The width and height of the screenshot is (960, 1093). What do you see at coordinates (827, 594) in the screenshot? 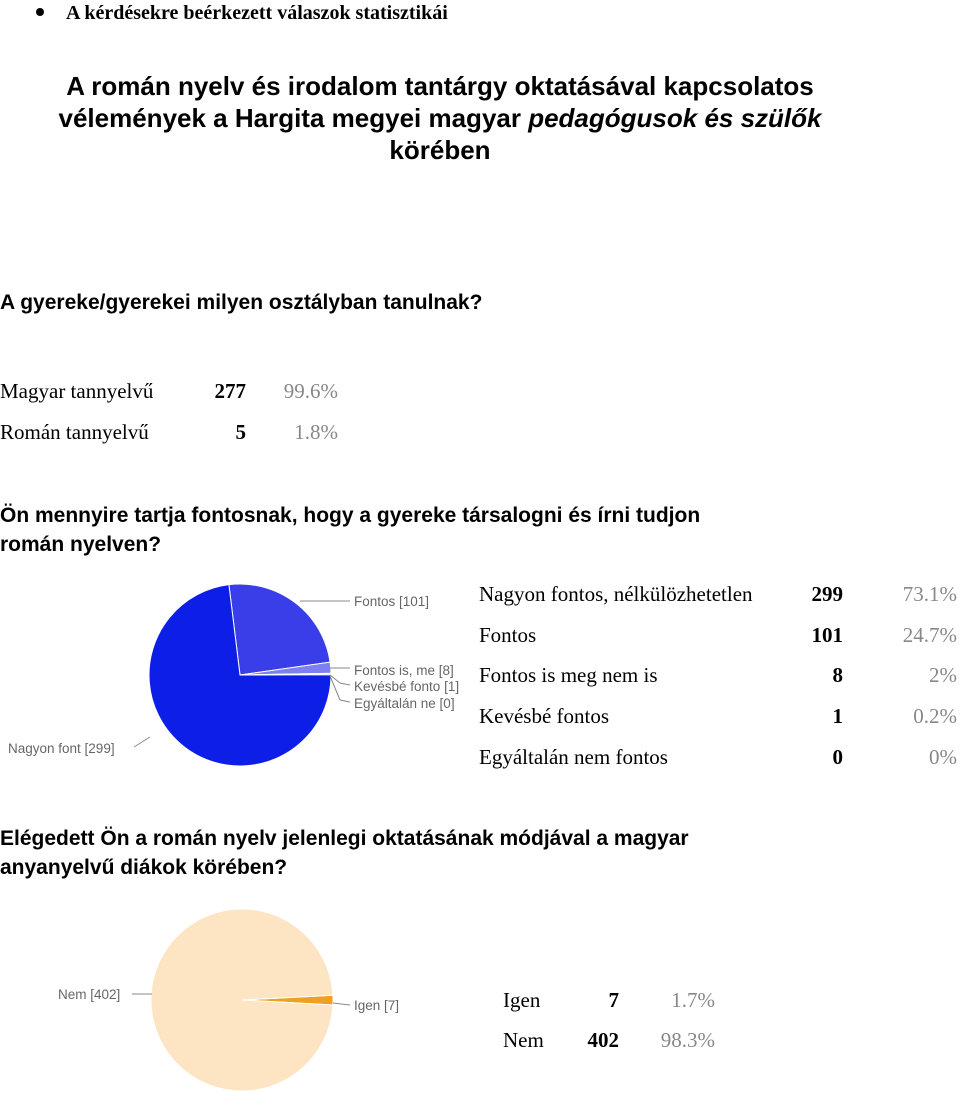
I see `row-count: 299` at bounding box center [827, 594].